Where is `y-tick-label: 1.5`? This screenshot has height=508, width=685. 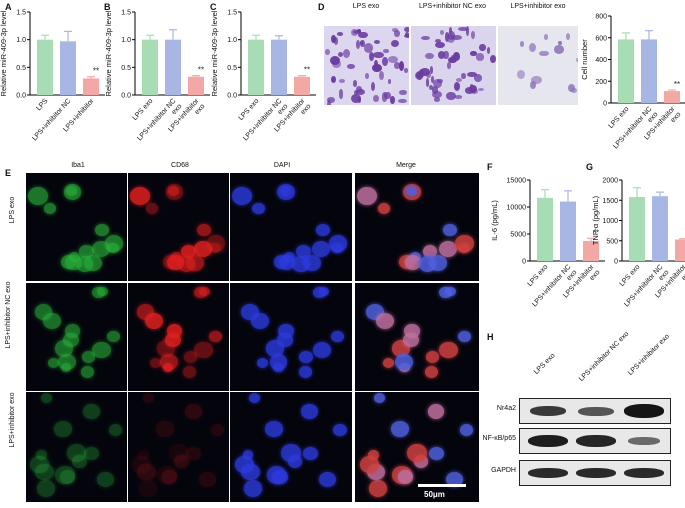 y-tick-label: 1.5 is located at coordinates (232, 13).